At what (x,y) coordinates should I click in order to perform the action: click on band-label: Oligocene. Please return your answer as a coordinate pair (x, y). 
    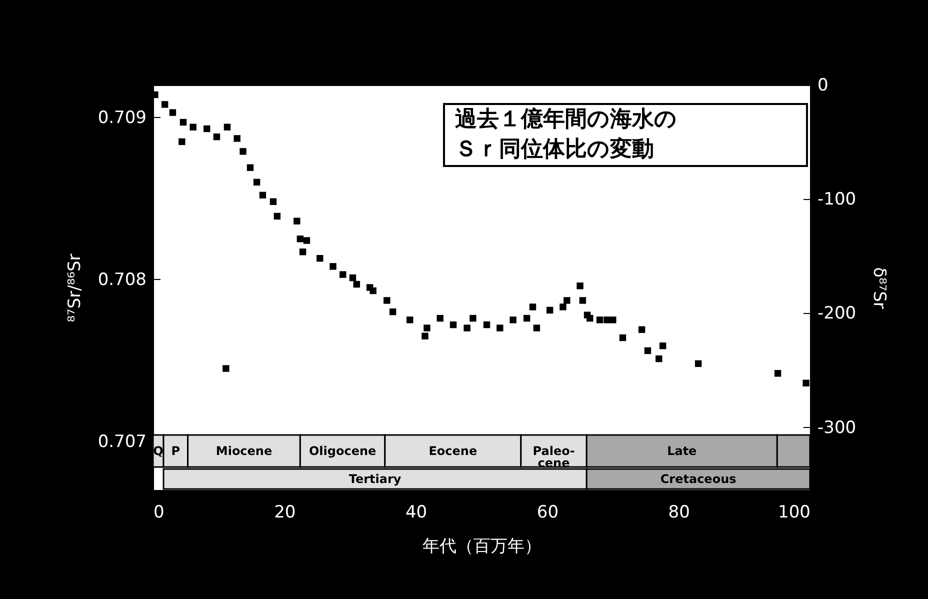
    Looking at the image, I should click on (342, 451).